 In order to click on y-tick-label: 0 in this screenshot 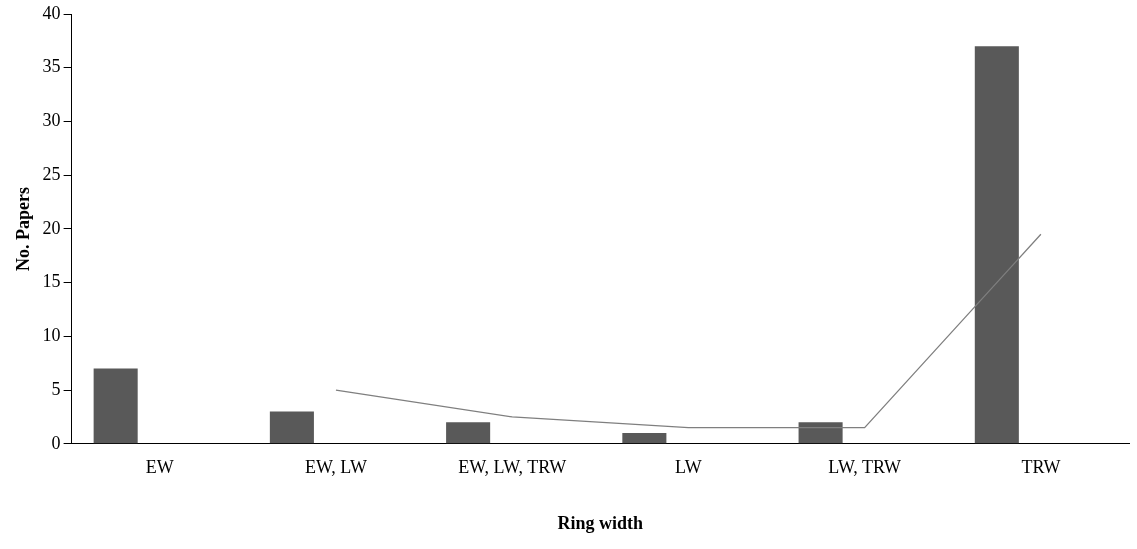, I will do `click(56, 442)`.